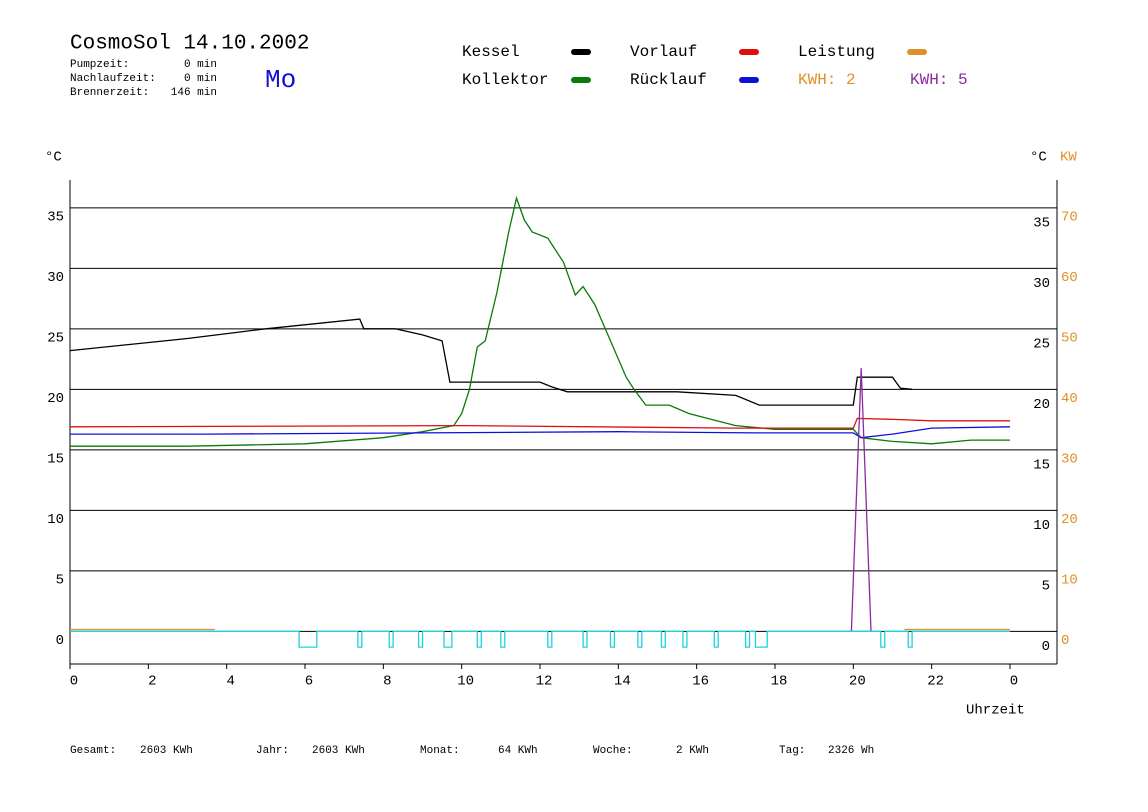 Image resolution: width=1148 pixels, height=812 pixels. I want to click on x-tick-label: 12, so click(544, 682).